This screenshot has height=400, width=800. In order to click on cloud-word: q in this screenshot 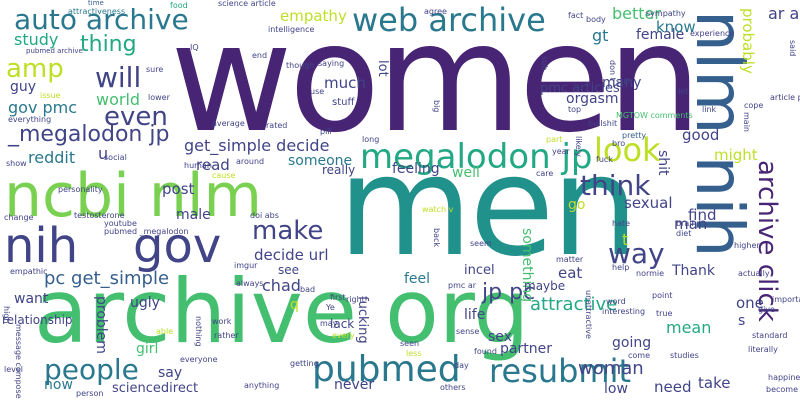, I will do `click(294, 305)`.